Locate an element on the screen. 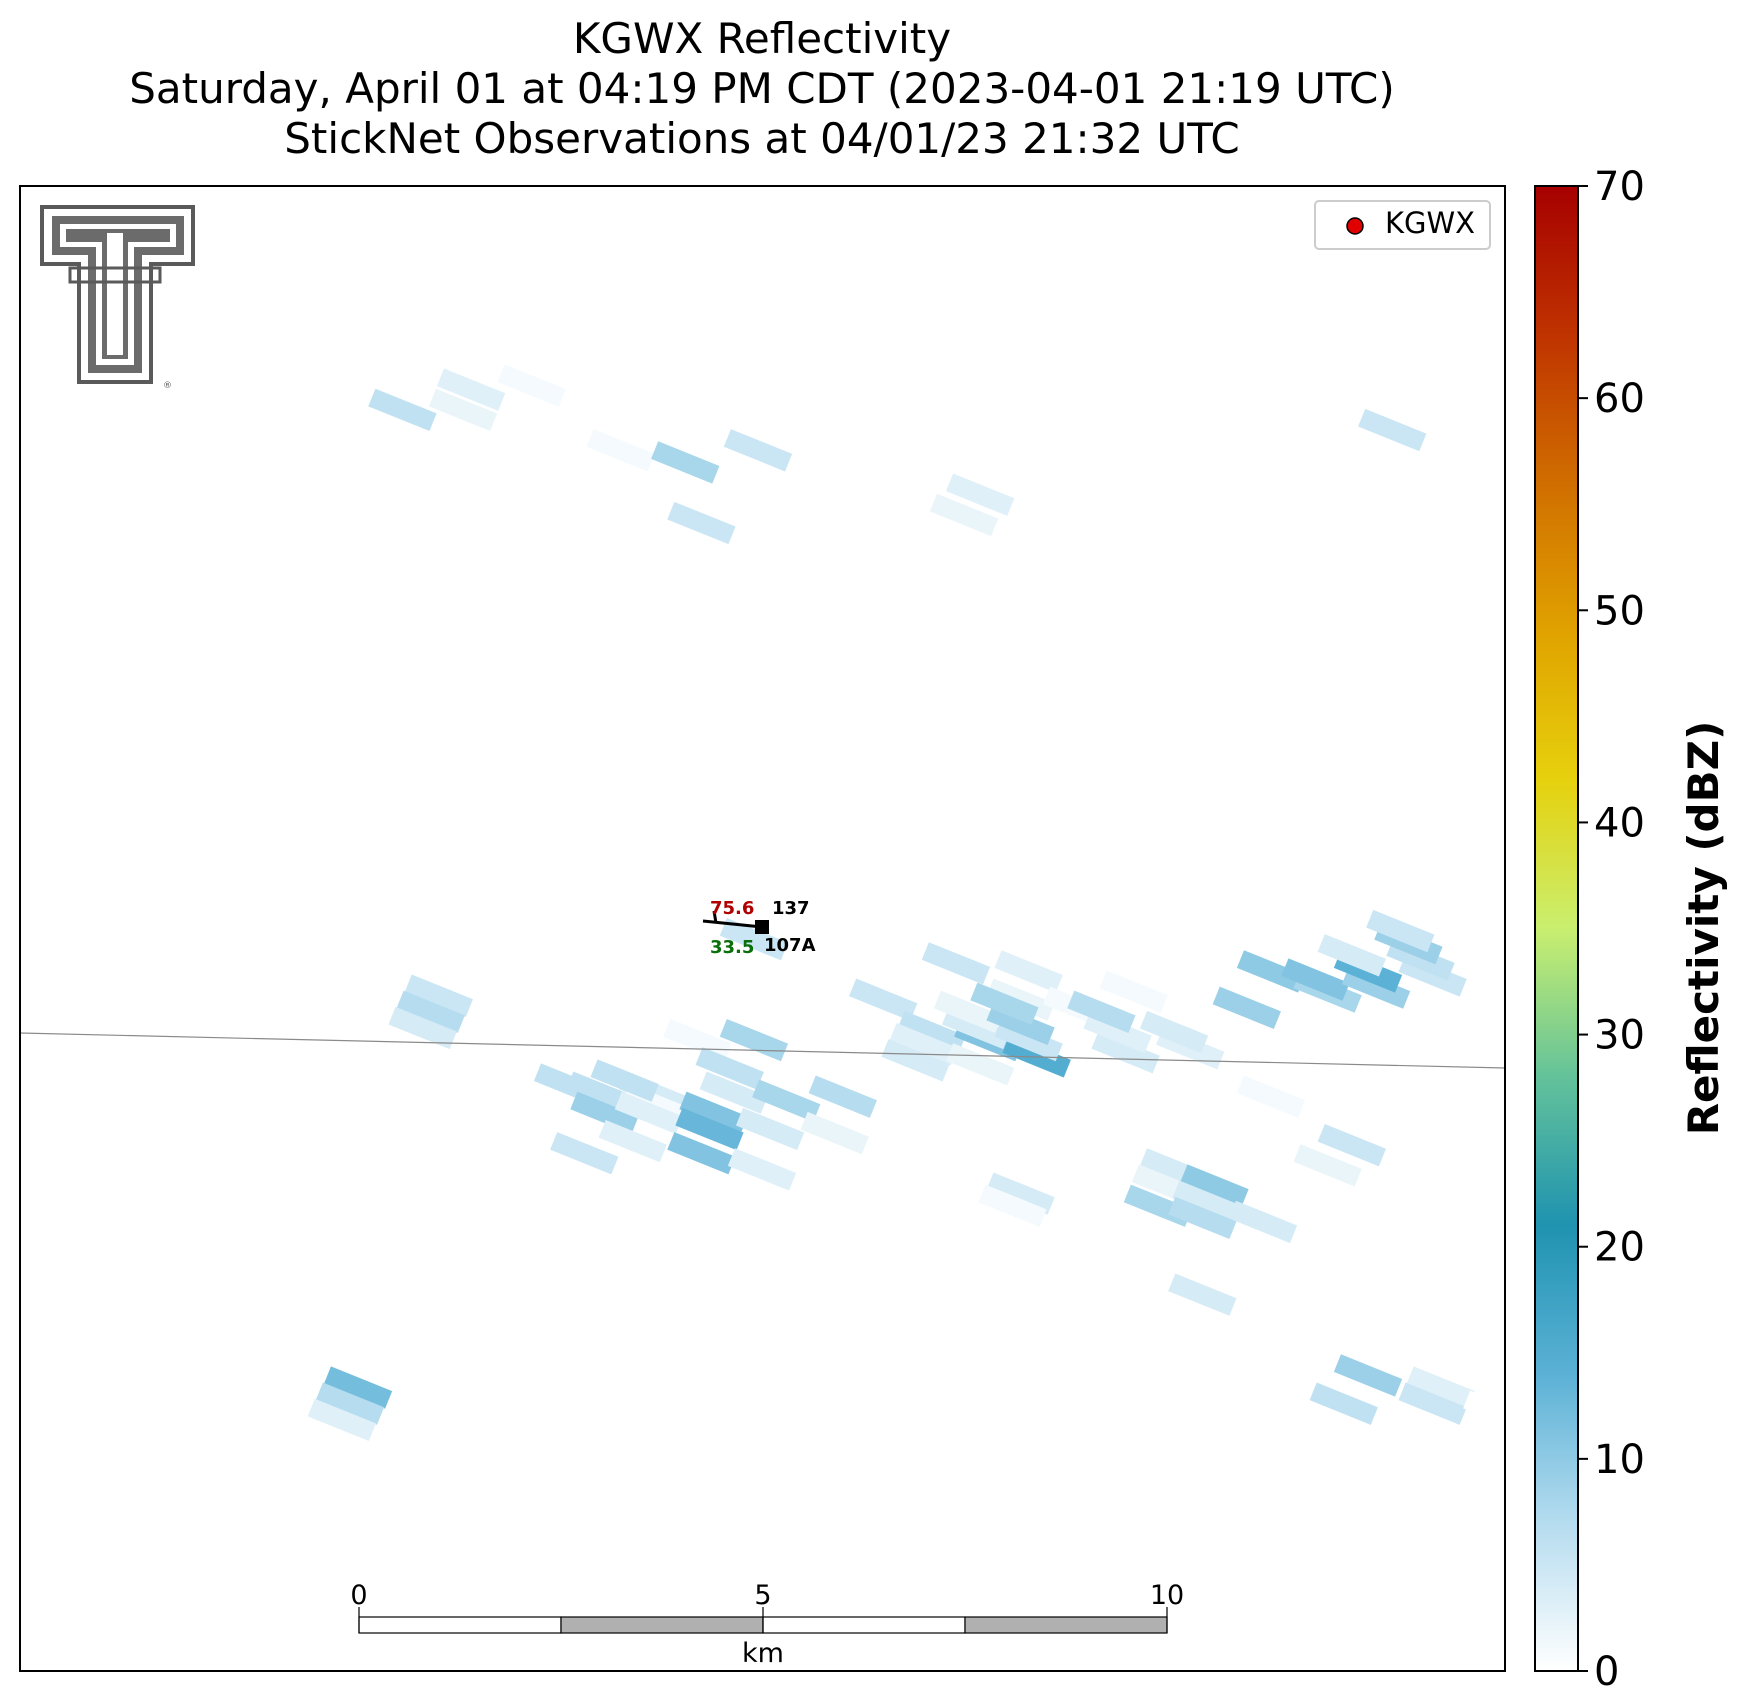  scale-label-0: 0 is located at coordinates (358, 1595).